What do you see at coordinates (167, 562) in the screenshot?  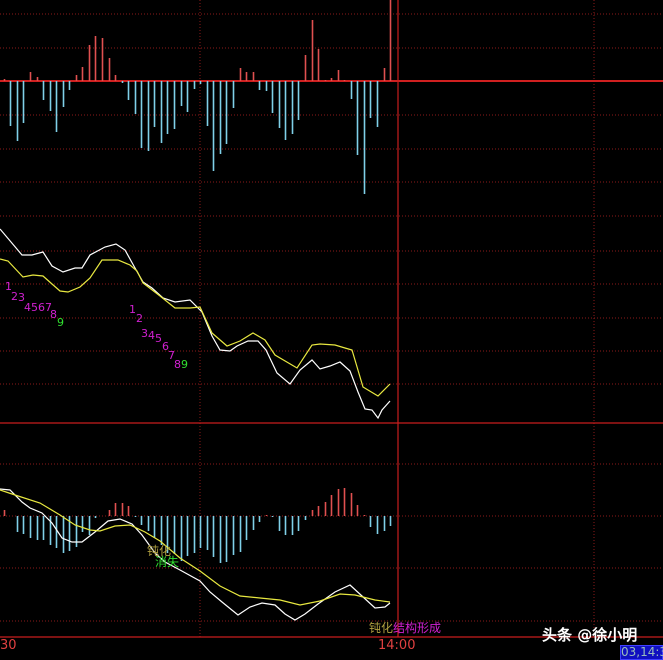 I see `vanish-label: 消失` at bounding box center [167, 562].